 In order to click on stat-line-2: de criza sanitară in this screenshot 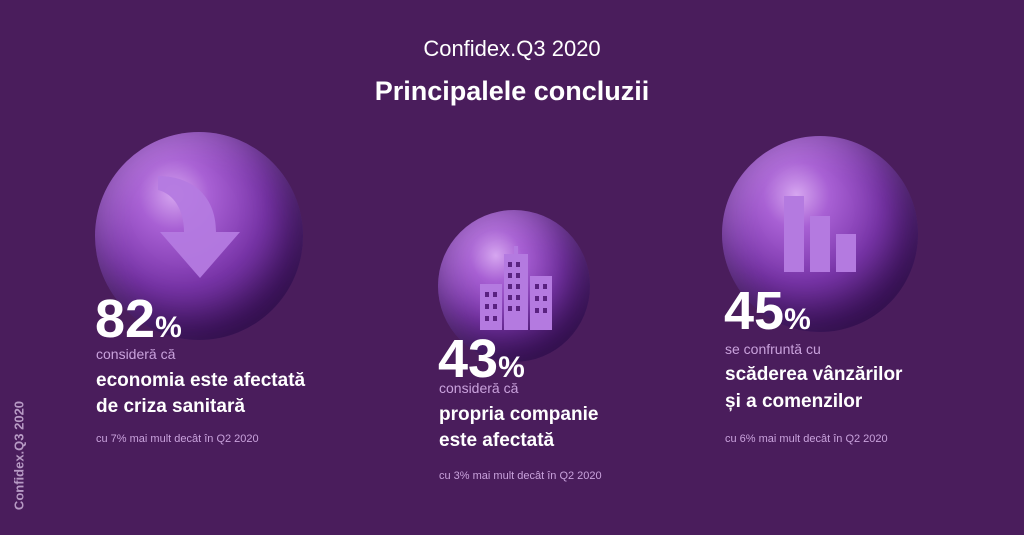, I will do `click(170, 406)`.